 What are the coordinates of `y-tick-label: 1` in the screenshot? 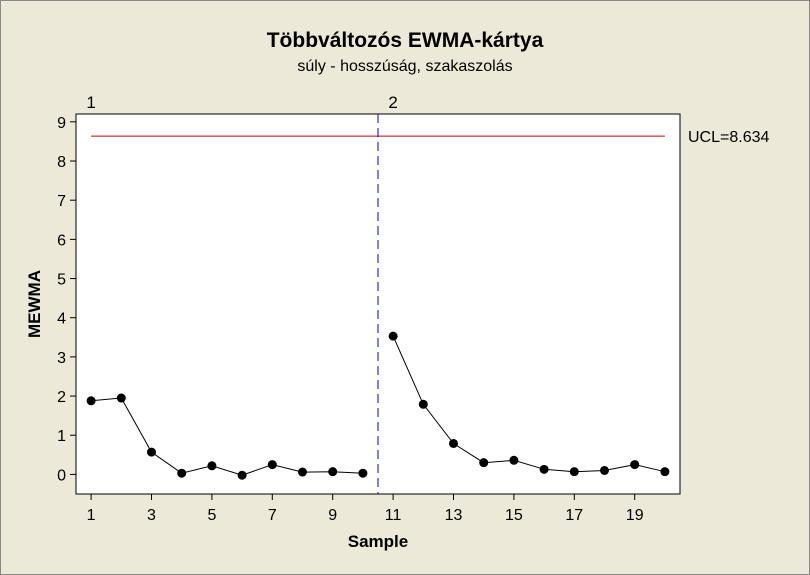 It's located at (61, 436).